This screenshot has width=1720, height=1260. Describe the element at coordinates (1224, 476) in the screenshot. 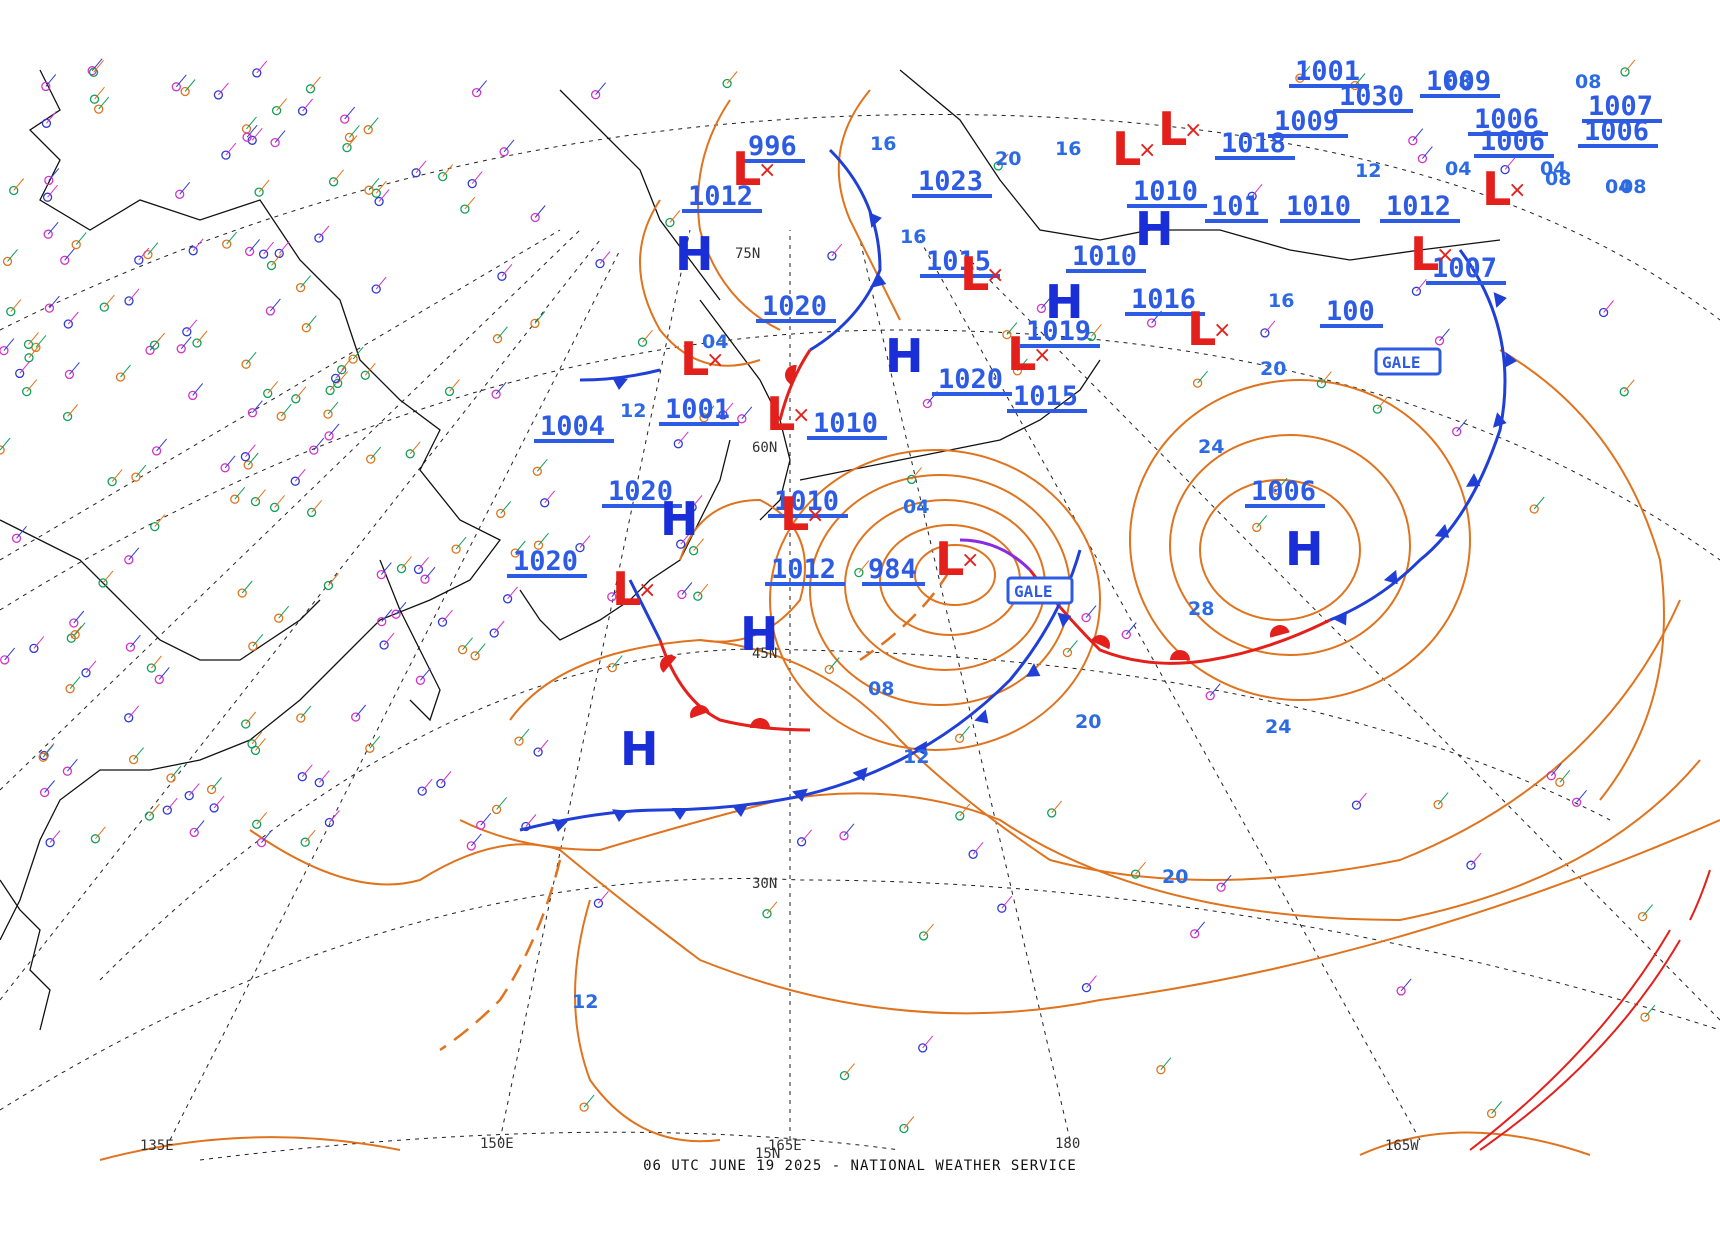

I see `gale-warnings: GALE GALE` at that location.